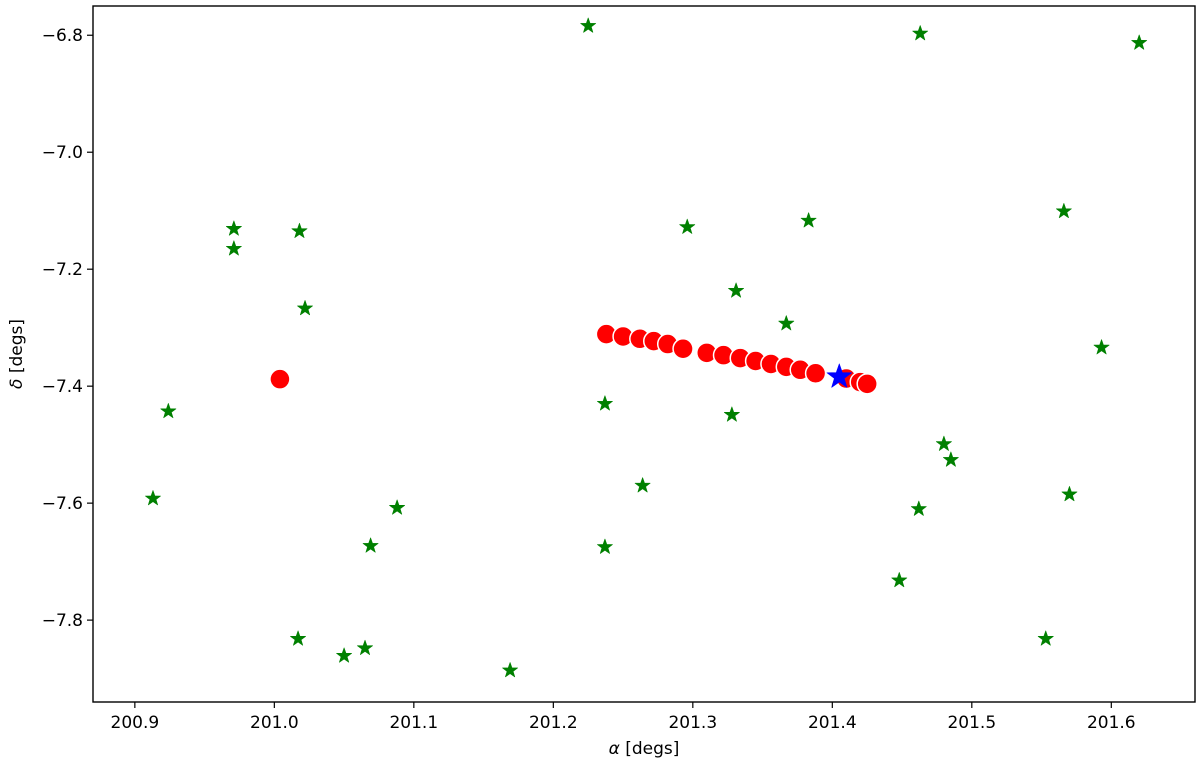 The image size is (1200, 768). What do you see at coordinates (692, 723) in the screenshot?
I see `x-tick-label-4: 201.3` at bounding box center [692, 723].